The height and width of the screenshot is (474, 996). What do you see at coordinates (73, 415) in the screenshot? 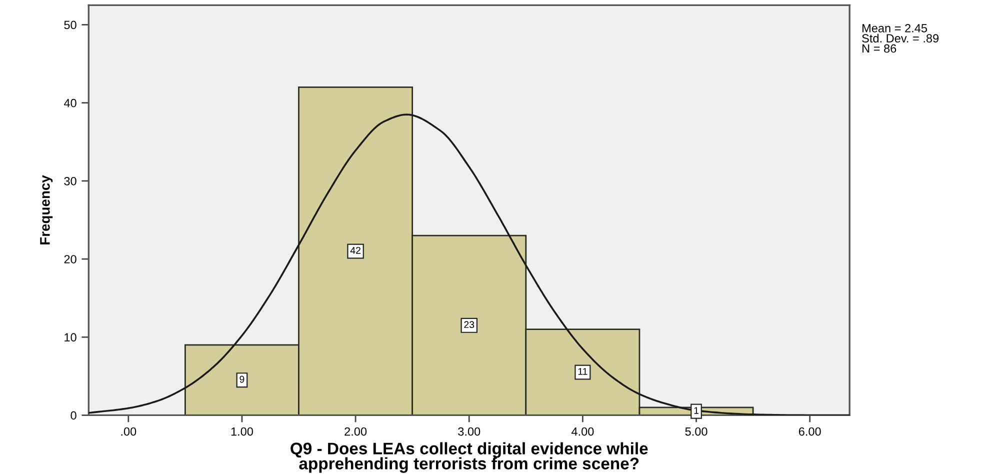
I see `y-tick-label: 0` at bounding box center [73, 415].